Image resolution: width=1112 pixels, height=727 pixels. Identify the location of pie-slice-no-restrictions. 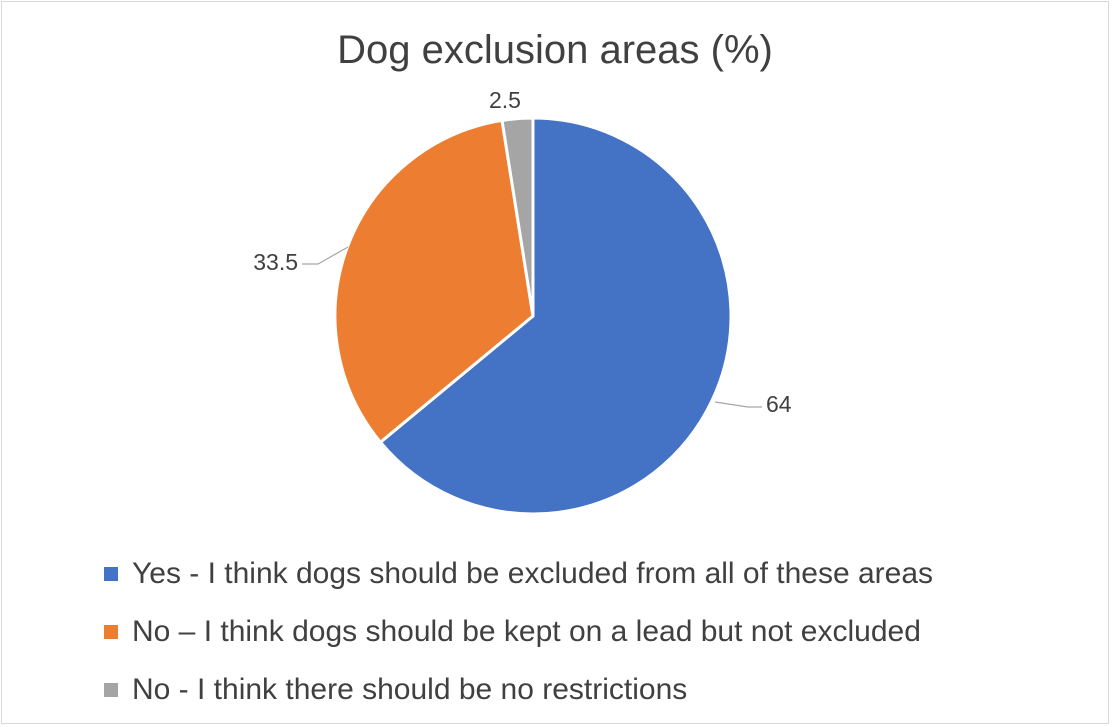
(517, 217).